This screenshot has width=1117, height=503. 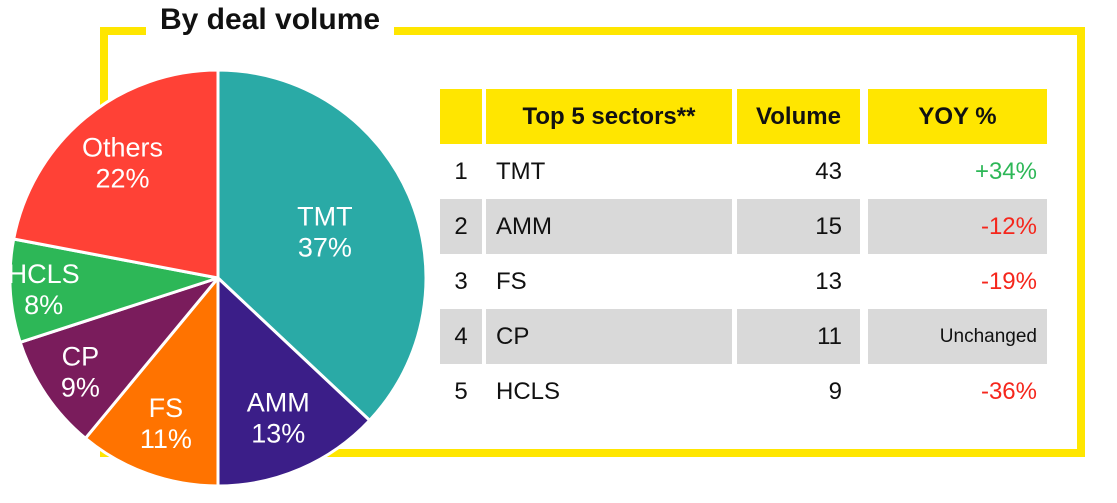 What do you see at coordinates (798, 336) in the screenshot?
I see `cell-volume: 11` at bounding box center [798, 336].